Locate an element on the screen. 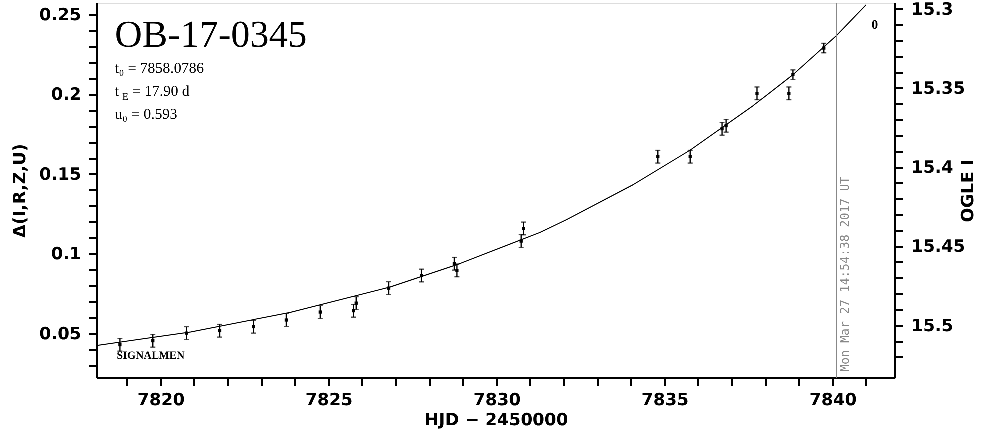 Image resolution: width=999 pixels, height=435 pixels. chart-title: OB-17-0345 is located at coordinates (211, 35).